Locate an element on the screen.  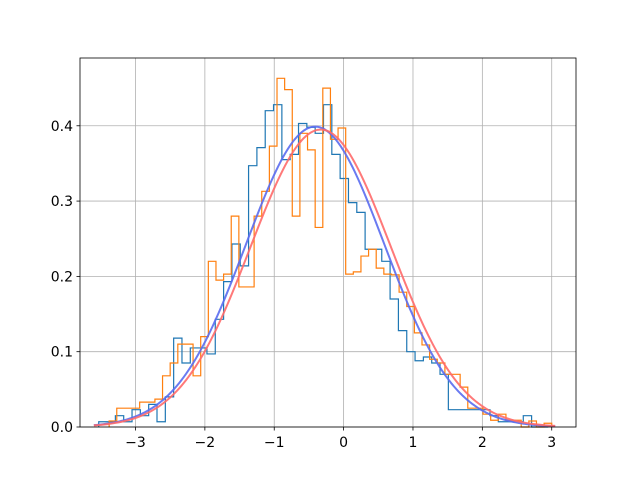
y-tick-label: 0.0 is located at coordinates (62, 428).